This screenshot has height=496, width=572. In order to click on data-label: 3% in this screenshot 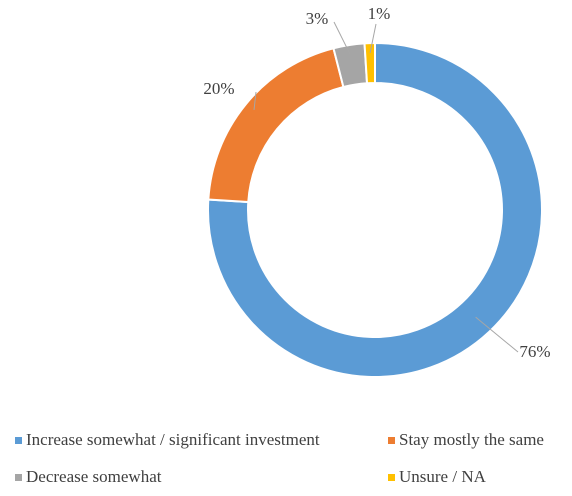, I will do `click(317, 18)`.